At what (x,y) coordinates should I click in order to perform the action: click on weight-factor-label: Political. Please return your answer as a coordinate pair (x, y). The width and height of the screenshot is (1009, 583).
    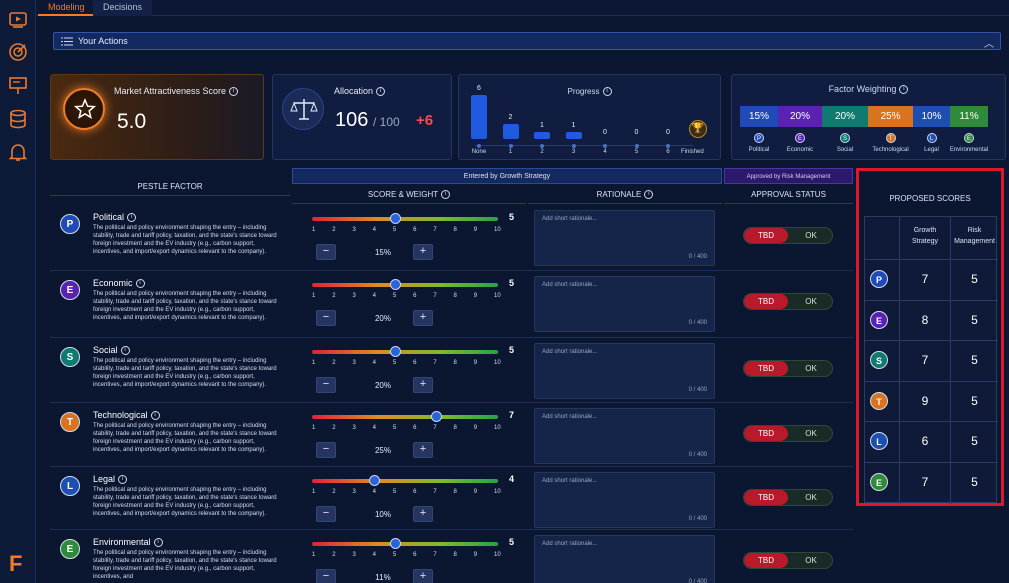
    Looking at the image, I should click on (759, 150).